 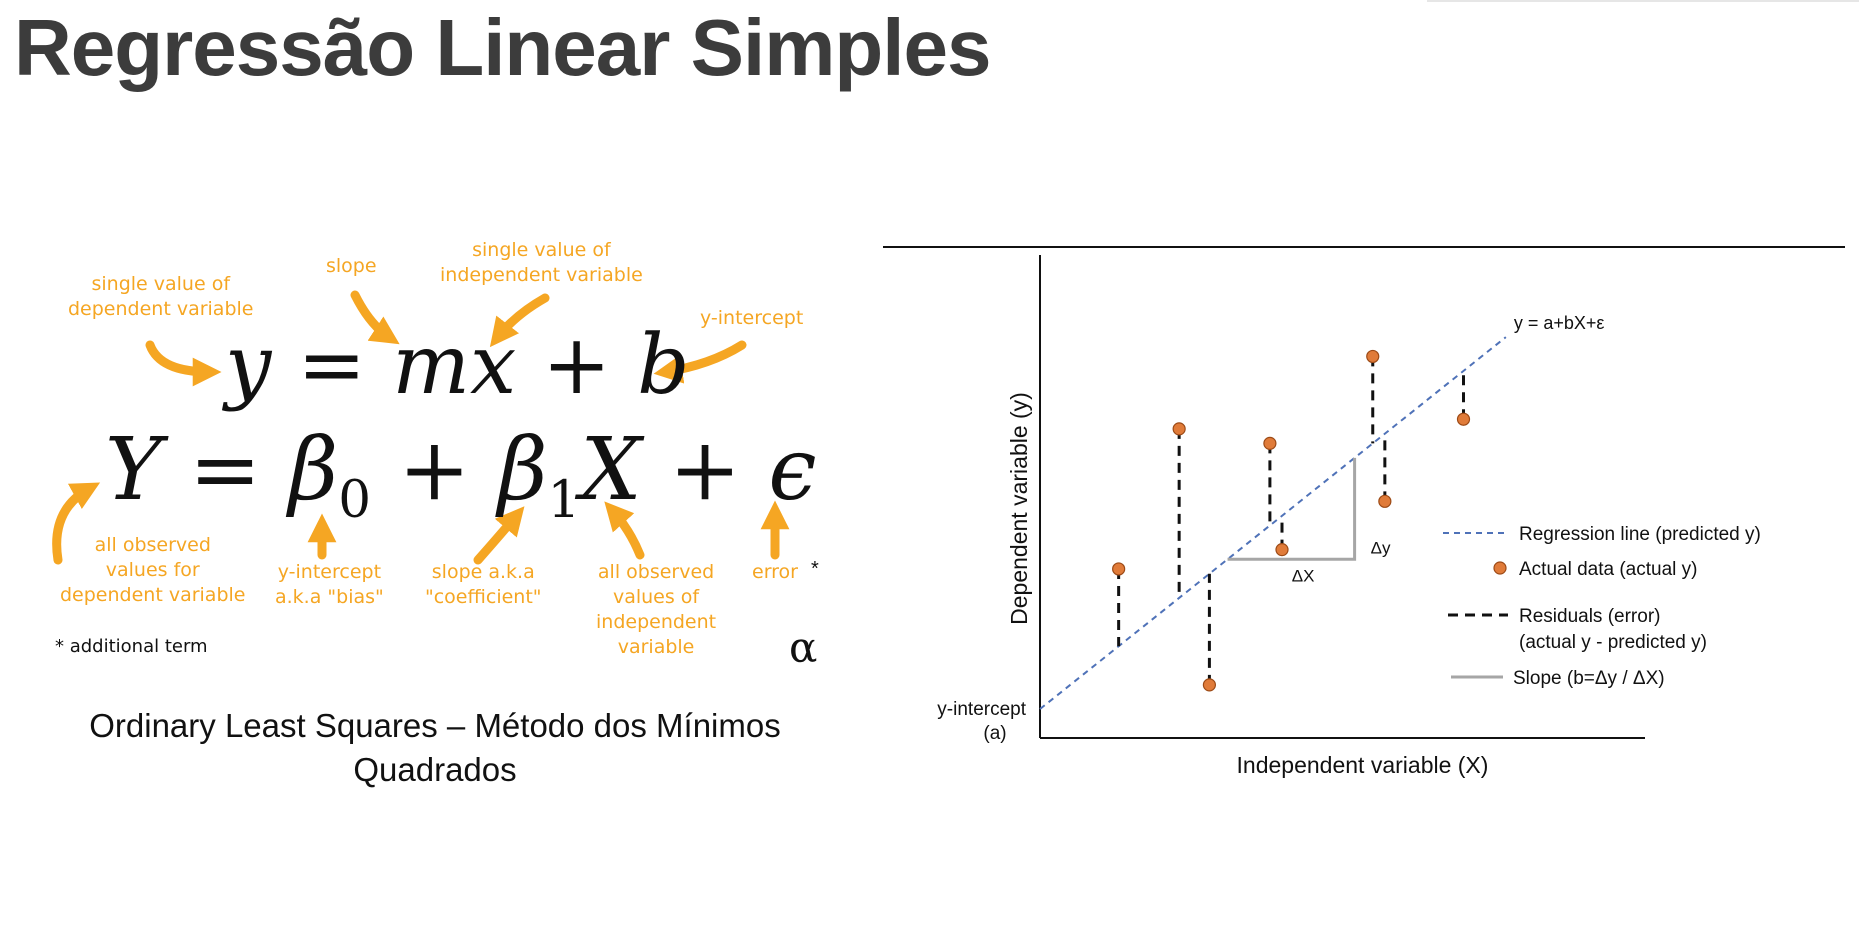 What do you see at coordinates (541, 262) in the screenshot?
I see `annotation-single-indep: single value of independent variable` at bounding box center [541, 262].